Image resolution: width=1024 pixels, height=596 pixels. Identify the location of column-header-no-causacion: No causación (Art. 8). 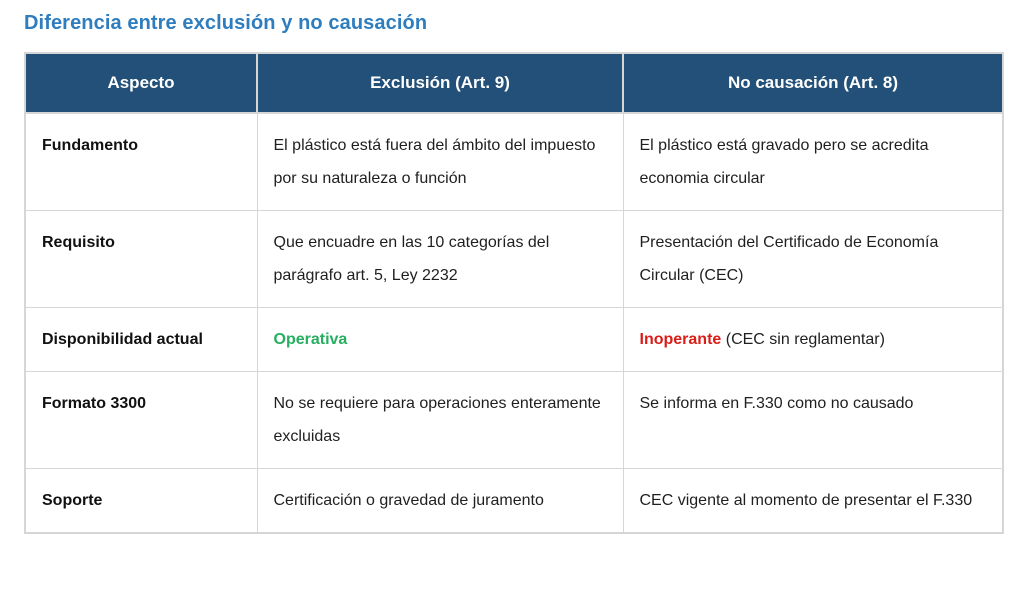
(813, 83).